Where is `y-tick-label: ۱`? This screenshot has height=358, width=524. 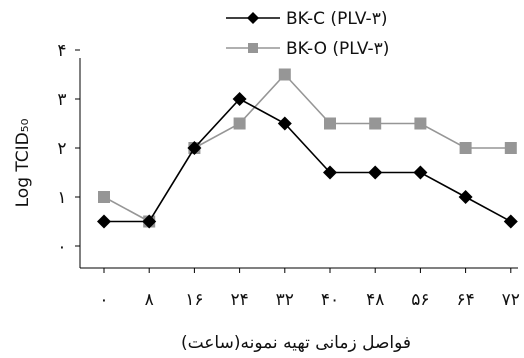 y-tick-label: ۱ is located at coordinates (61, 198).